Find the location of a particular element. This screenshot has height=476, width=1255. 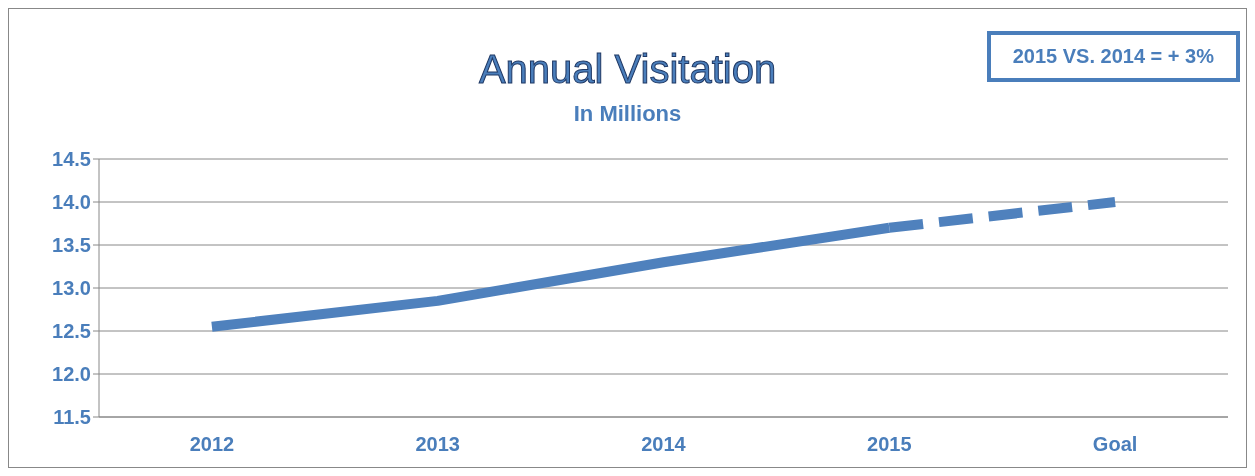

x-tick-label: 2013 is located at coordinates (437, 444).